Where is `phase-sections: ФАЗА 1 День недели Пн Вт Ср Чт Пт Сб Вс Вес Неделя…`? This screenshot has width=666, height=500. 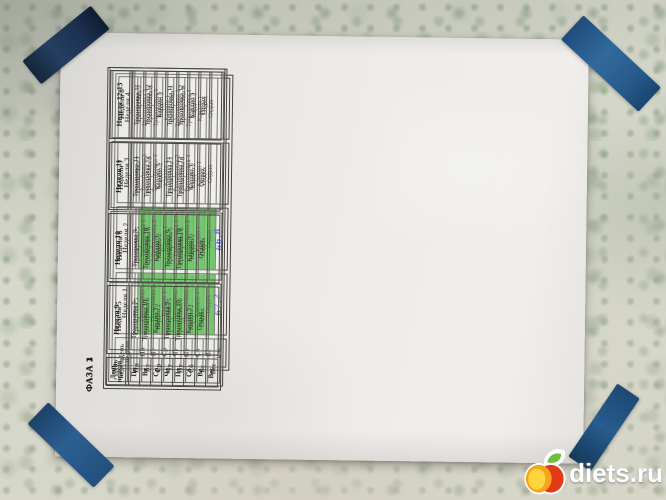 phase-sections: ФАЗА 1 День недели Пн Вт Ср Чт Пт Сб Вс Вес Неделя… is located at coordinates (159, 230).